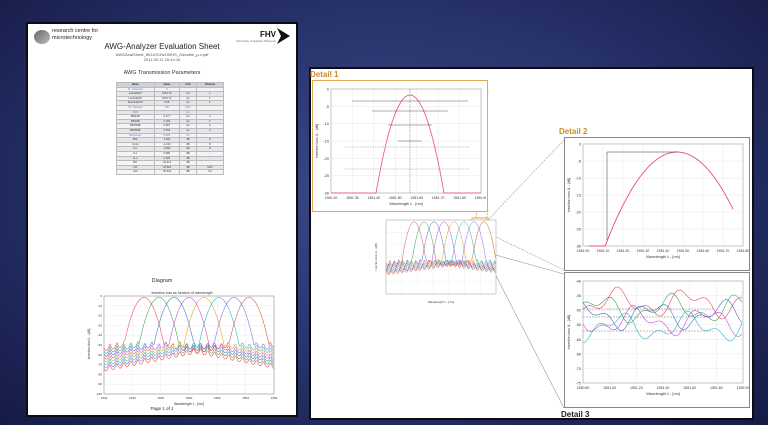 The image size is (768, 425). What do you see at coordinates (661, 199) in the screenshot?
I see `detail-2-peak-curve` at bounding box center [661, 199].